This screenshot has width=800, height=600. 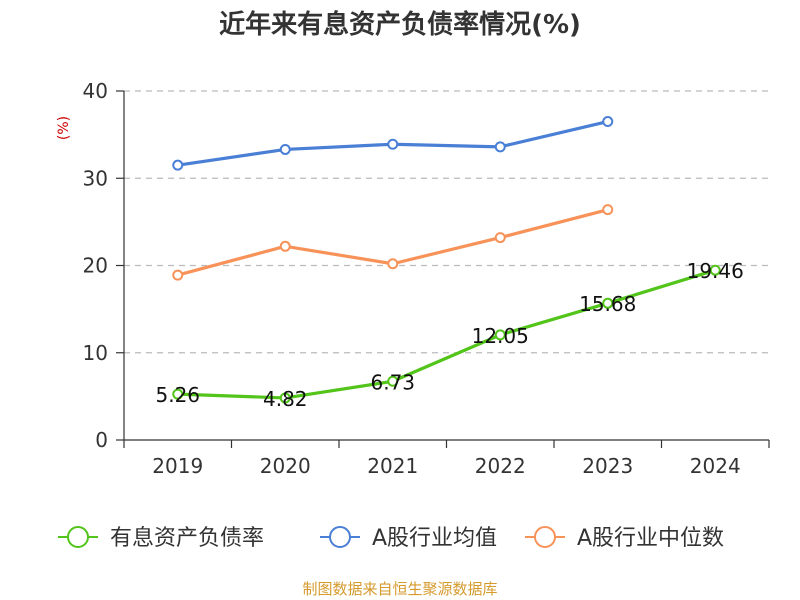 I want to click on data-label: 6.73, so click(x=392, y=382).